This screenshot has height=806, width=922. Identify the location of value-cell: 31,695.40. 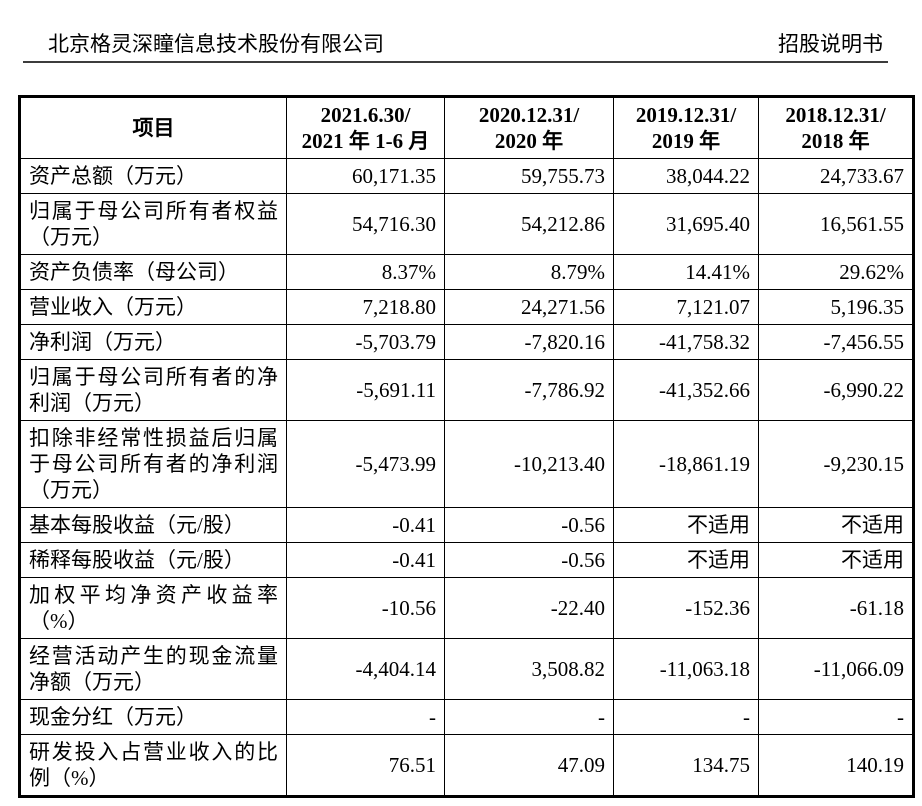
(686, 224).